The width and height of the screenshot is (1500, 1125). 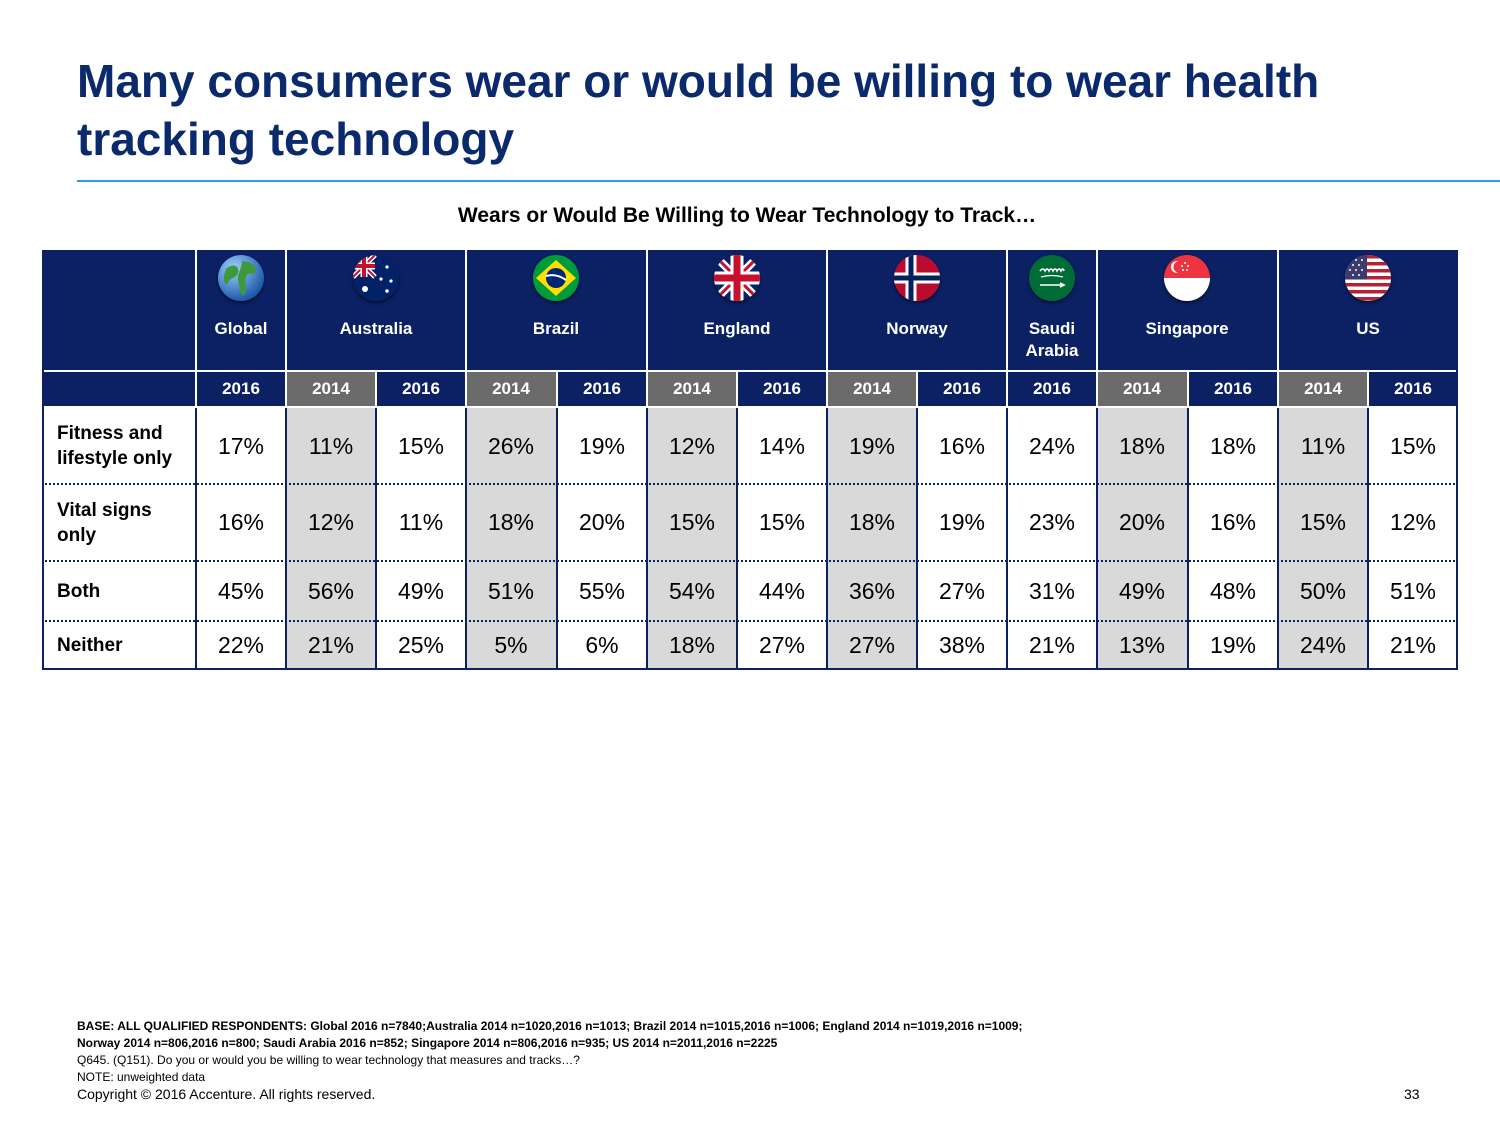 What do you see at coordinates (1233, 389) in the screenshot?
I see `year-header-singapore-2016: 2016` at bounding box center [1233, 389].